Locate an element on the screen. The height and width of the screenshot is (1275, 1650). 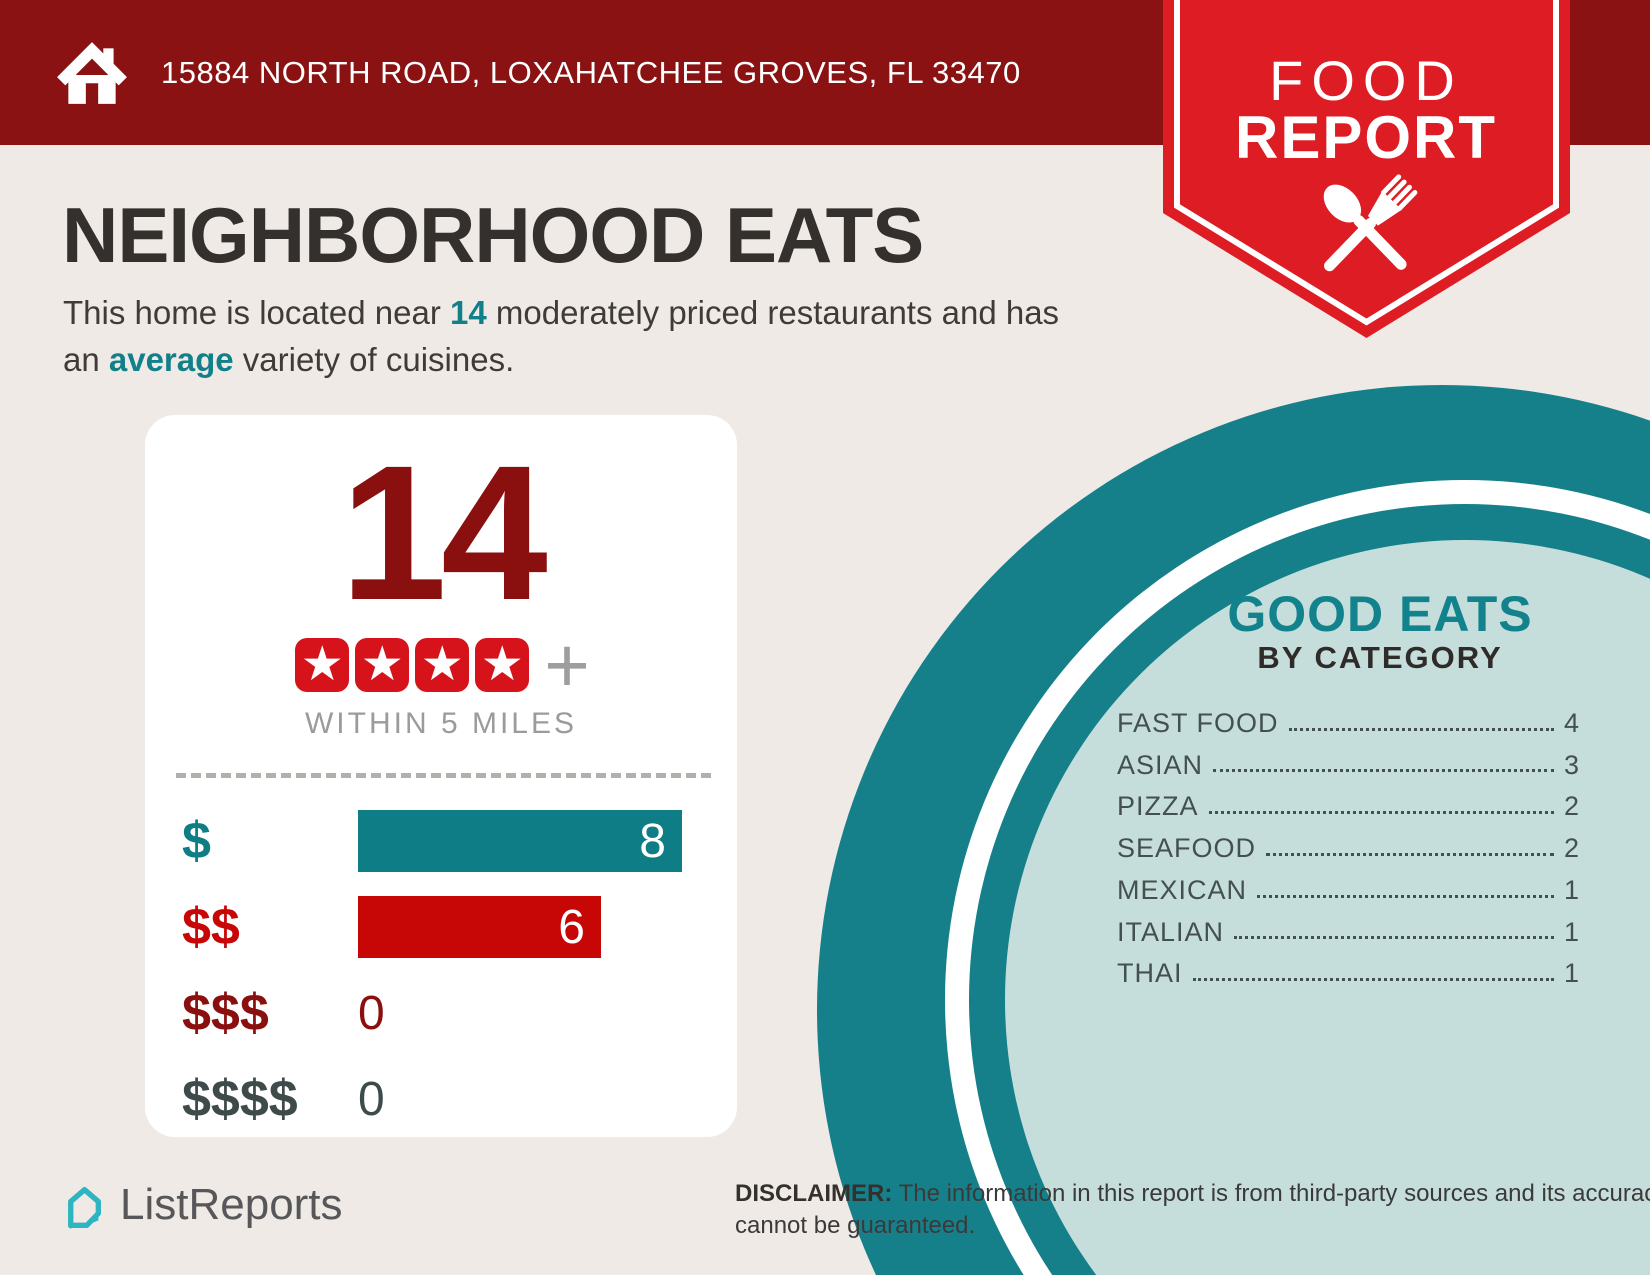
listreports-logo-text: ListReports is located at coordinates (231, 1204).